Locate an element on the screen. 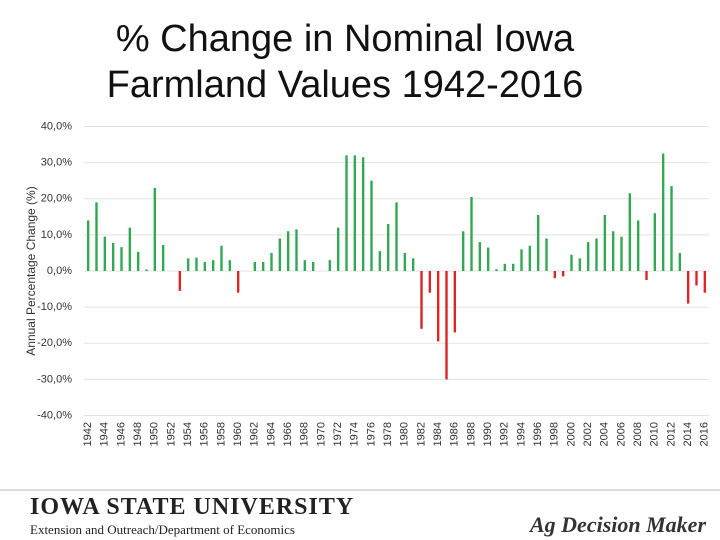 This screenshot has height=540, width=720. x-tick-label: 2016 is located at coordinates (705, 434).